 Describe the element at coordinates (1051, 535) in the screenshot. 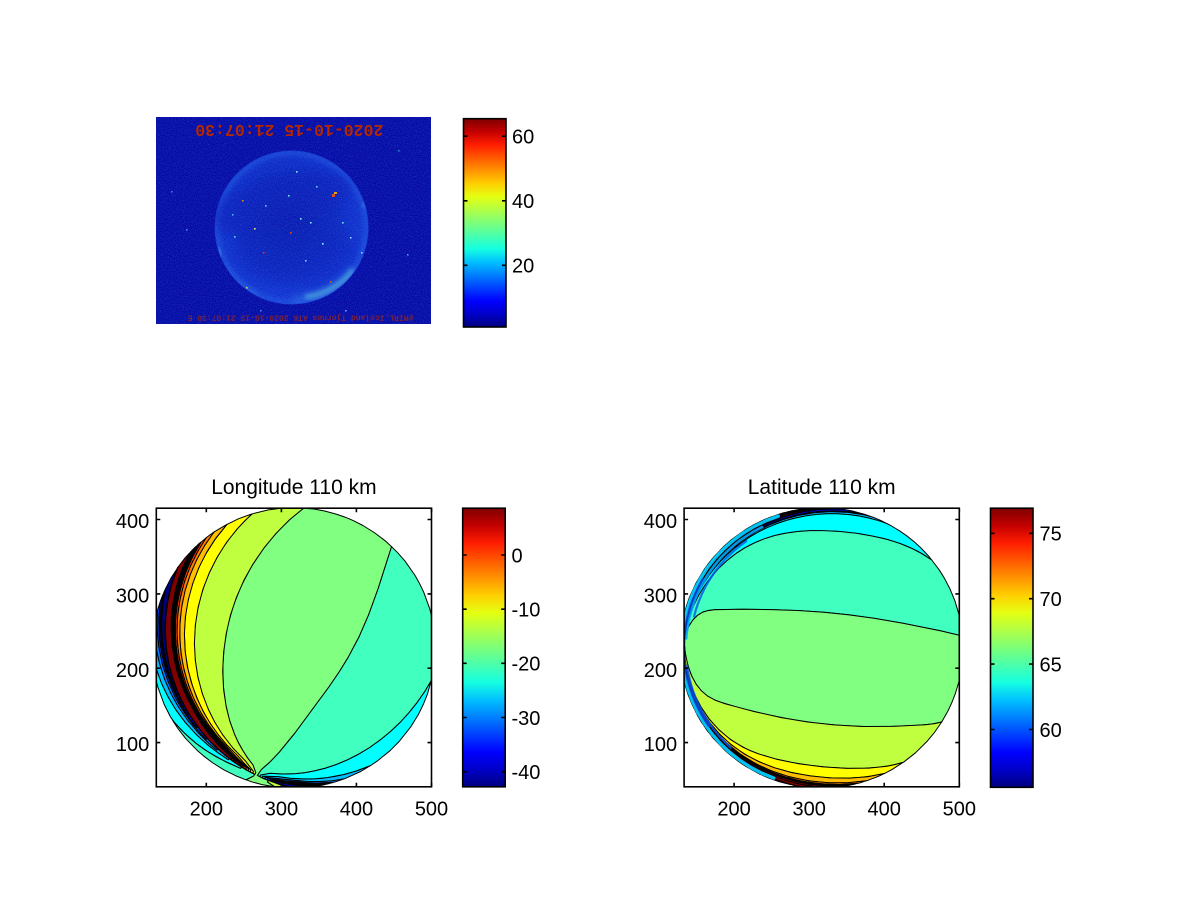

I see `svg-text: 75` at that location.